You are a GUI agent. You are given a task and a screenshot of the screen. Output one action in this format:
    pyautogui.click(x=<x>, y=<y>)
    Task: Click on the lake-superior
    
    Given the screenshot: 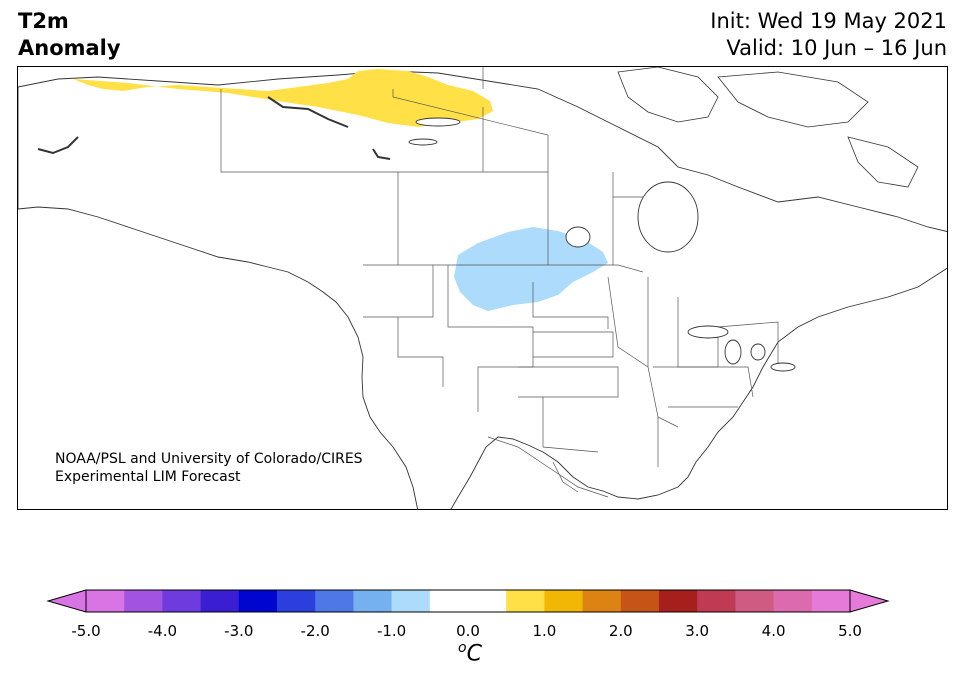 What is the action you would take?
    pyautogui.click(x=708, y=332)
    